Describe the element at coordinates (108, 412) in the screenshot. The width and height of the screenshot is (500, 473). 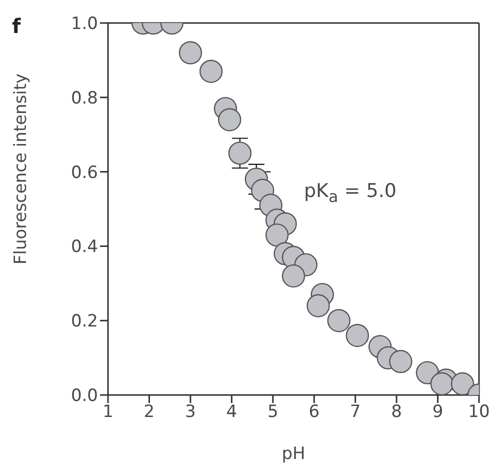
I see `x-tick-label: 1` at that location.